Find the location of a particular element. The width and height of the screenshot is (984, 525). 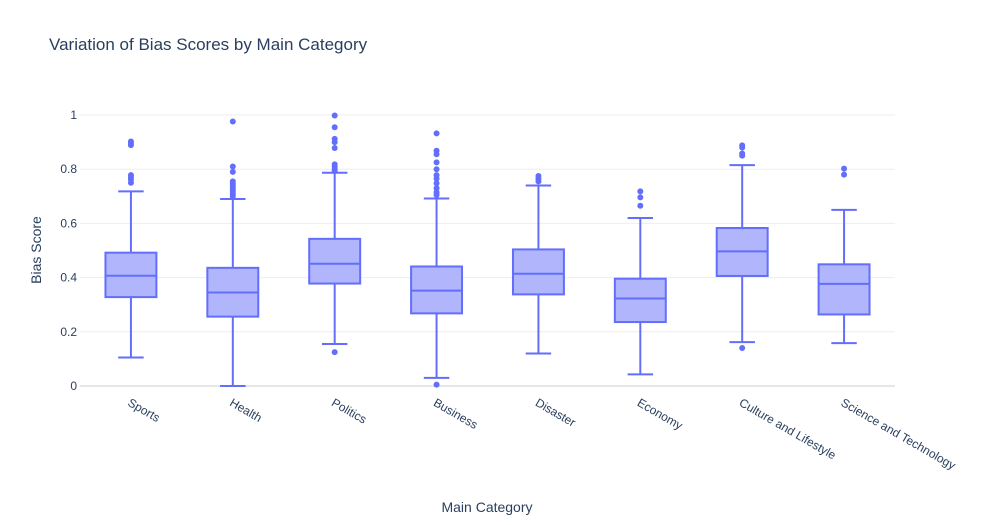

box-sports is located at coordinates (131, 248).